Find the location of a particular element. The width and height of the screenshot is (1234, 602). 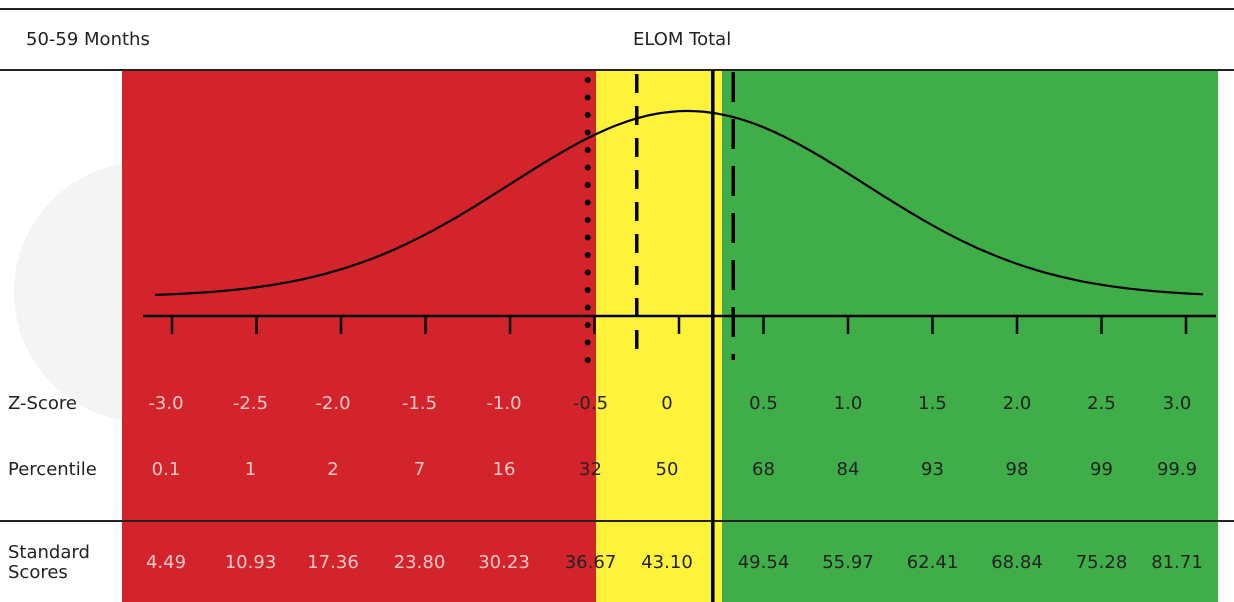

z-score-cell: 1.5 is located at coordinates (932, 403).